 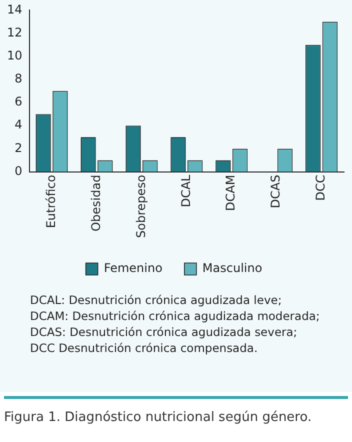 I want to click on x-tick-label: Sobrepeso, so click(x=141, y=206).